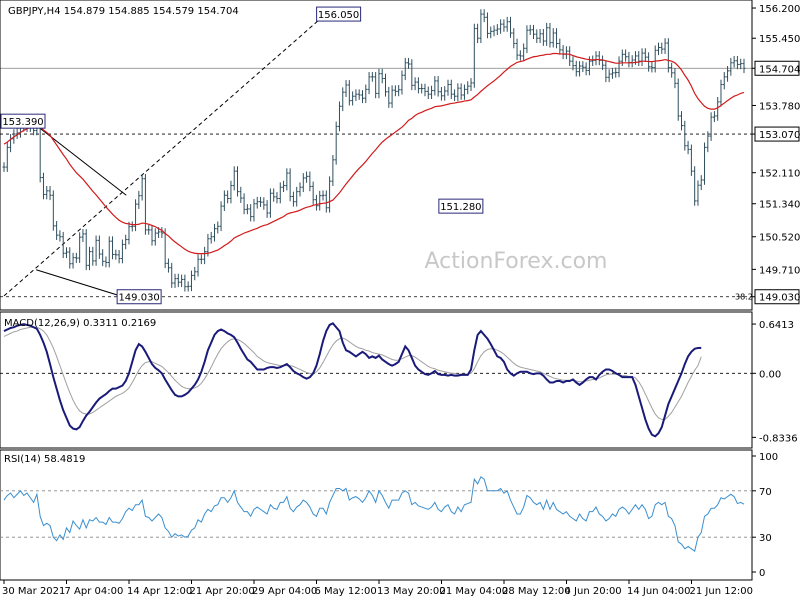 This screenshot has height=604, width=800. What do you see at coordinates (779, 298) in the screenshot?
I see `price-marker-text-2: 149.030` at bounding box center [779, 298].